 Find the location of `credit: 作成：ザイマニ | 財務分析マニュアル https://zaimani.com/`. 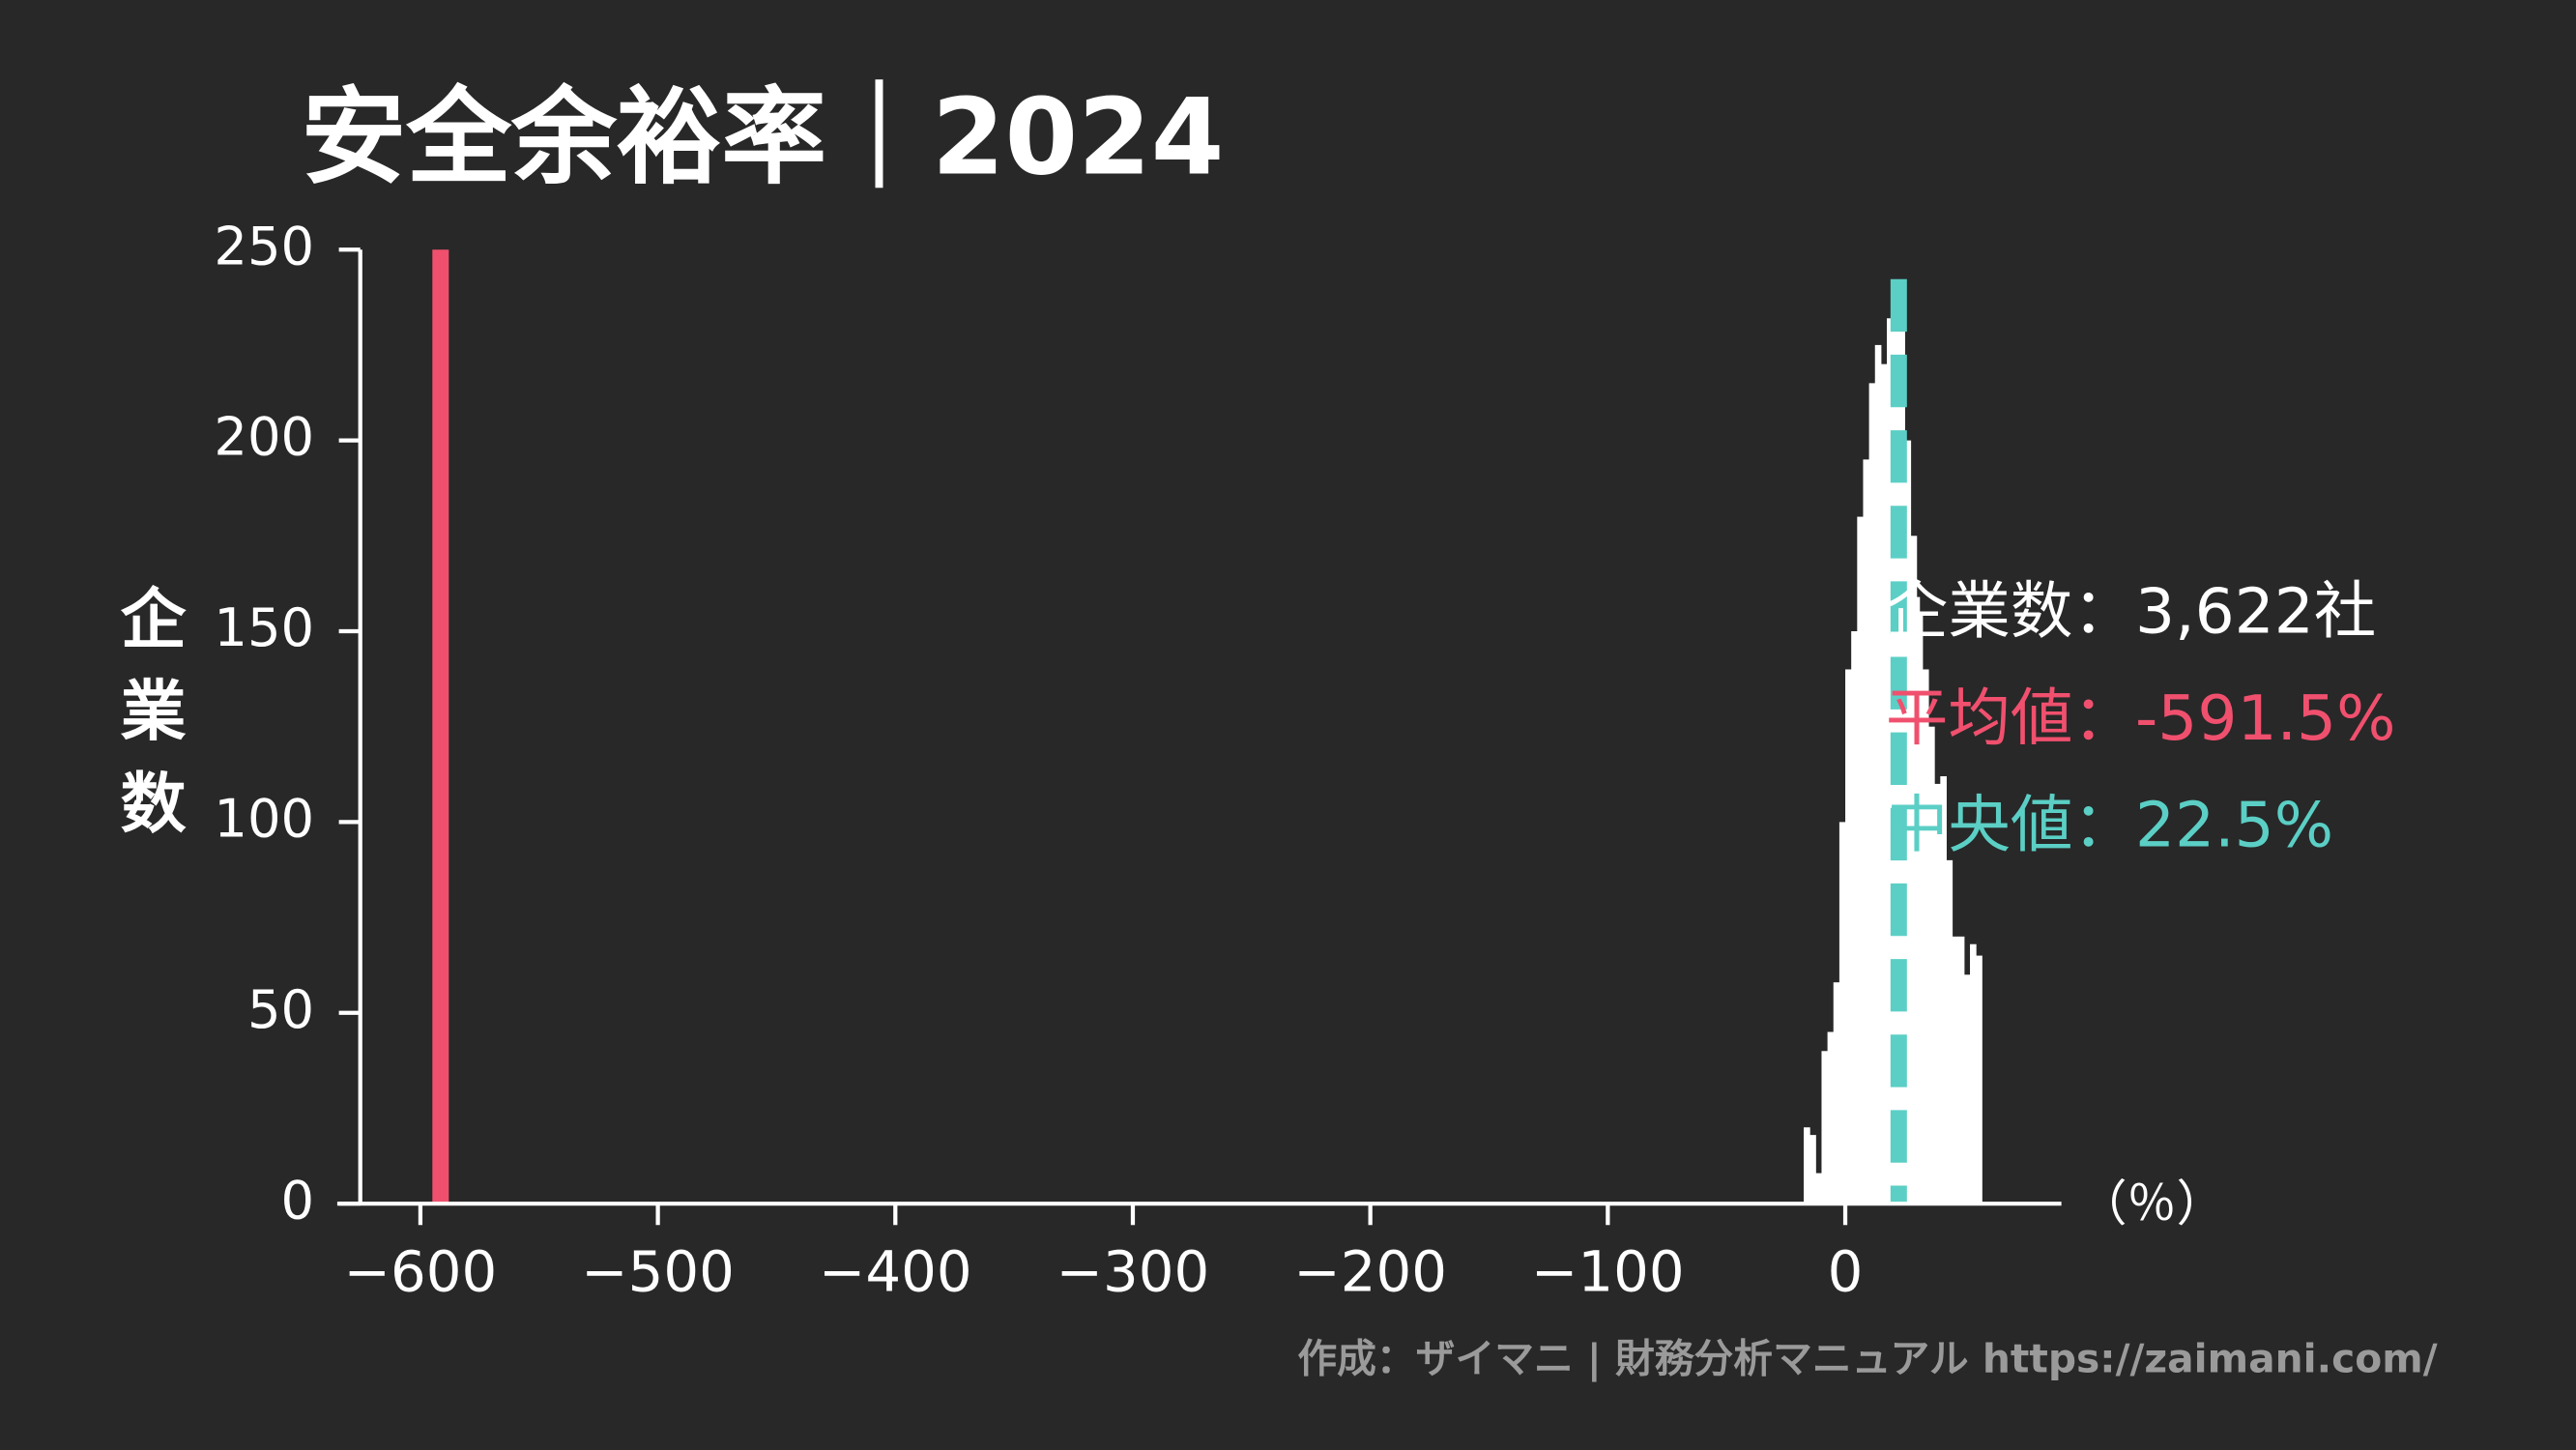

credit: 作成：ザイマニ | 財務分析マニュアル https://zaimani.com/ is located at coordinates (1867, 1358).